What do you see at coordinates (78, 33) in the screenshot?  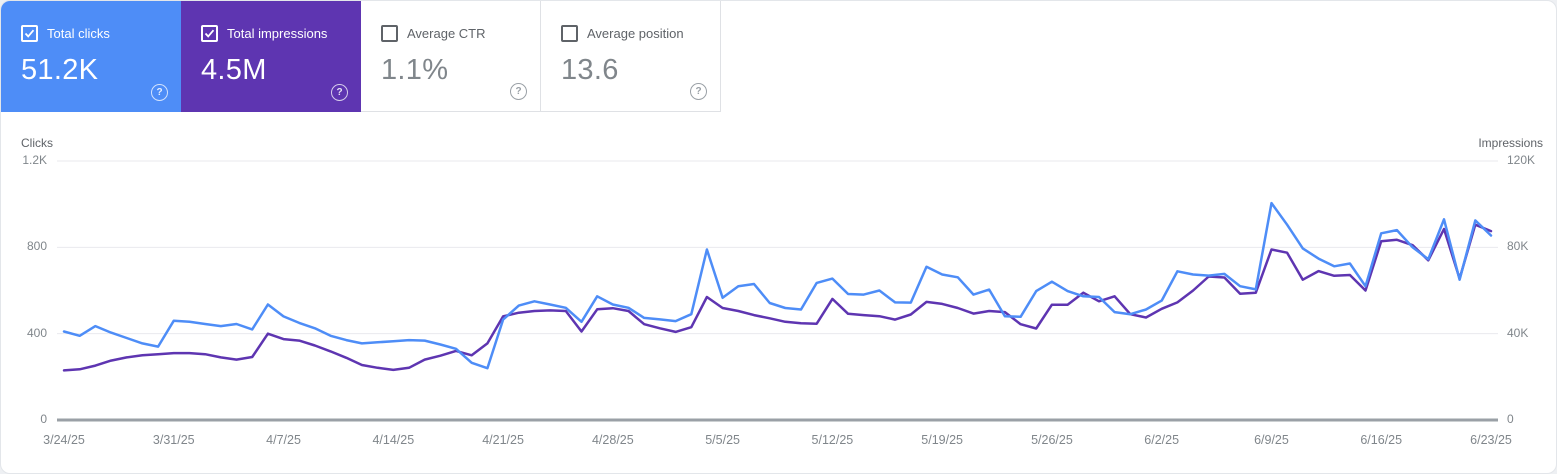 I see `card-total-clicks-label: Total clicks` at bounding box center [78, 33].